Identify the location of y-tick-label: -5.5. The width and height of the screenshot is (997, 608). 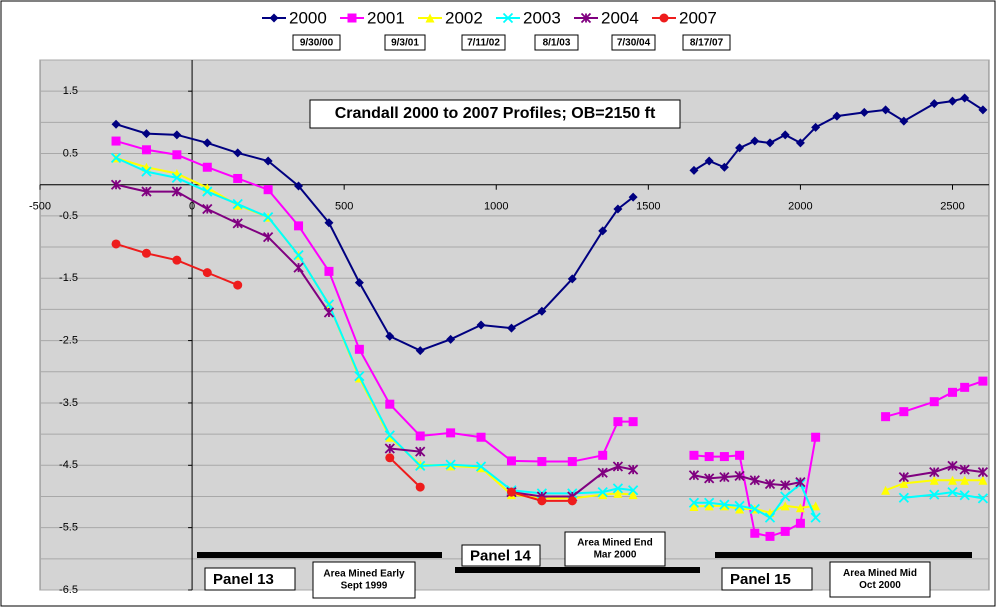
(68, 528).